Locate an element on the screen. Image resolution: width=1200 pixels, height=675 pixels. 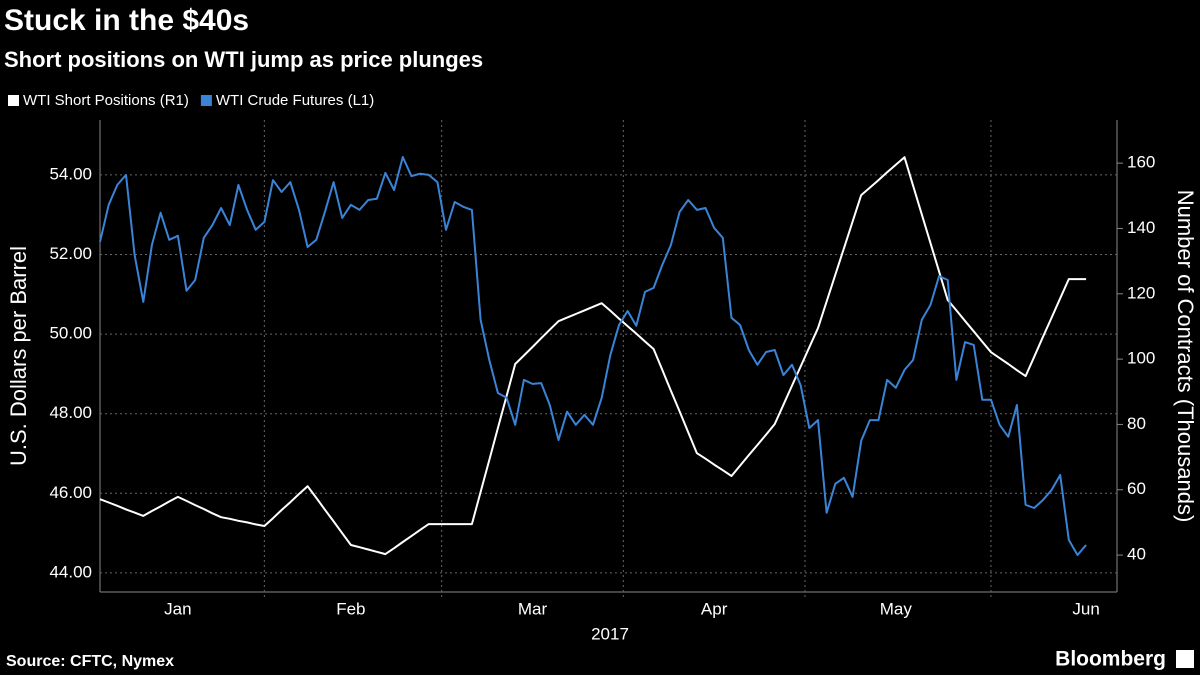
x-tick-label: Jan is located at coordinates (177, 608).